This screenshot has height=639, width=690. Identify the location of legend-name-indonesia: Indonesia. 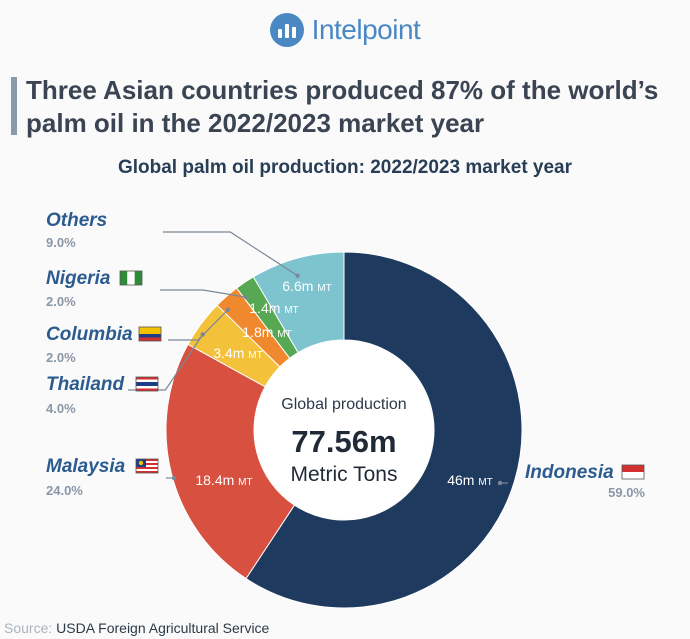
(569, 472).